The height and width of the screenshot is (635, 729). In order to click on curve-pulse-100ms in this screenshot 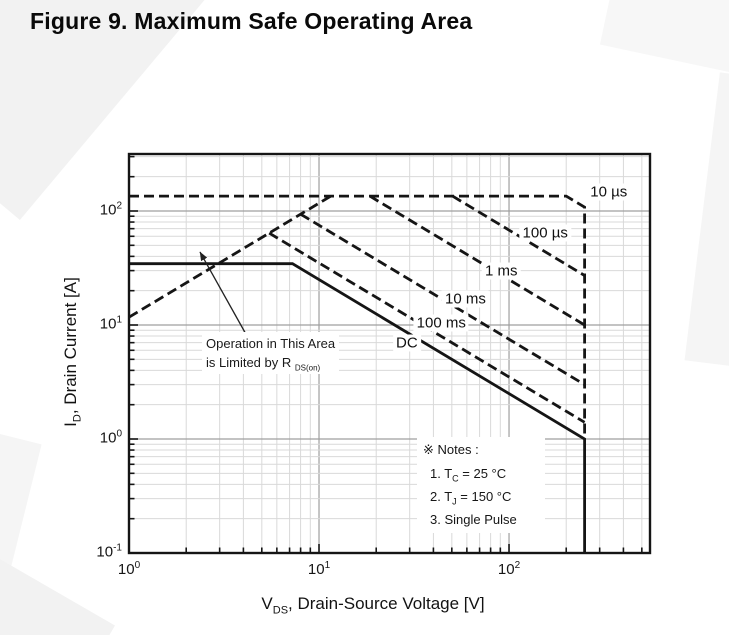, I will do `click(427, 327)`.